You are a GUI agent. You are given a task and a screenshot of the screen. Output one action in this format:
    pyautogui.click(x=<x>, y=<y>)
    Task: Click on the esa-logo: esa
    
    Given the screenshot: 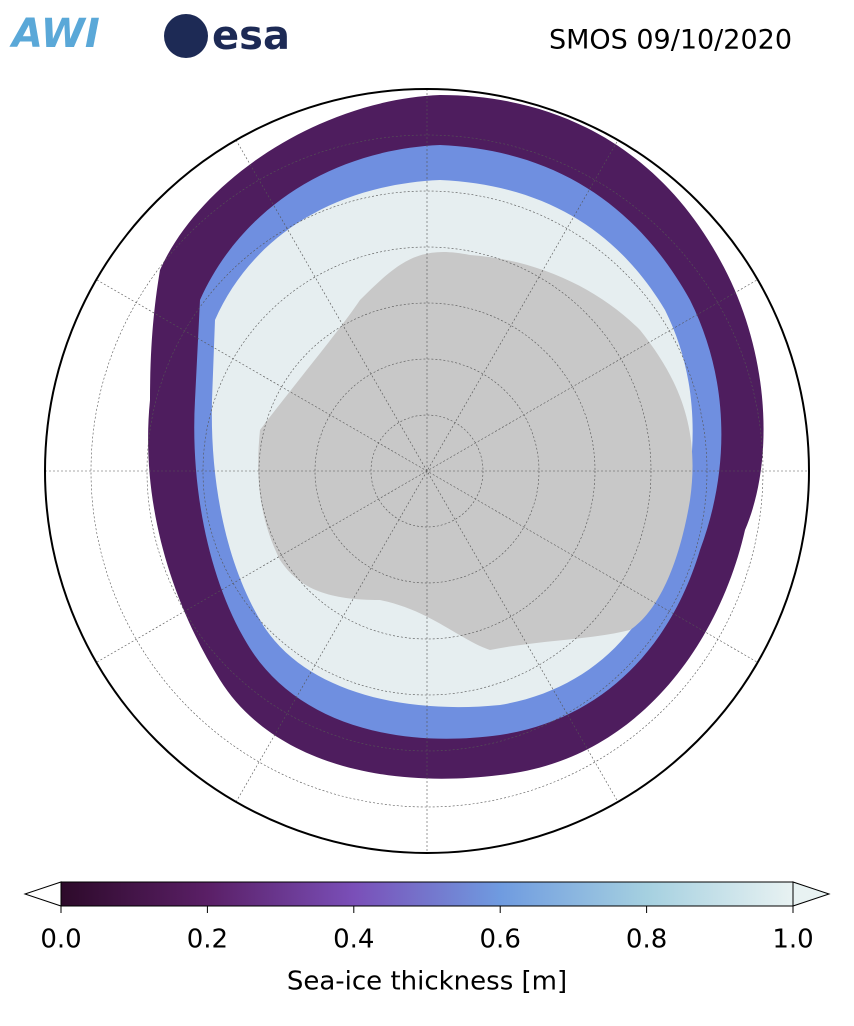 What is the action you would take?
    pyautogui.click(x=251, y=36)
    